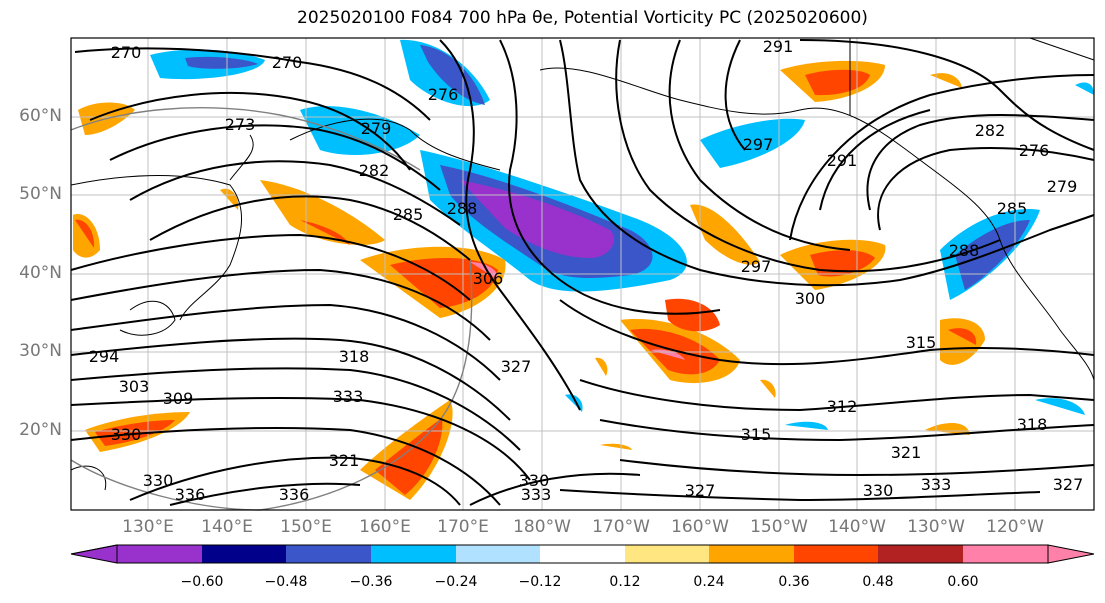 Image resolution: width=1105 pixels, height=603 pixels. What do you see at coordinates (709, 582) in the screenshot?
I see `colorbar-tick-label: 0.24` at bounding box center [709, 582].